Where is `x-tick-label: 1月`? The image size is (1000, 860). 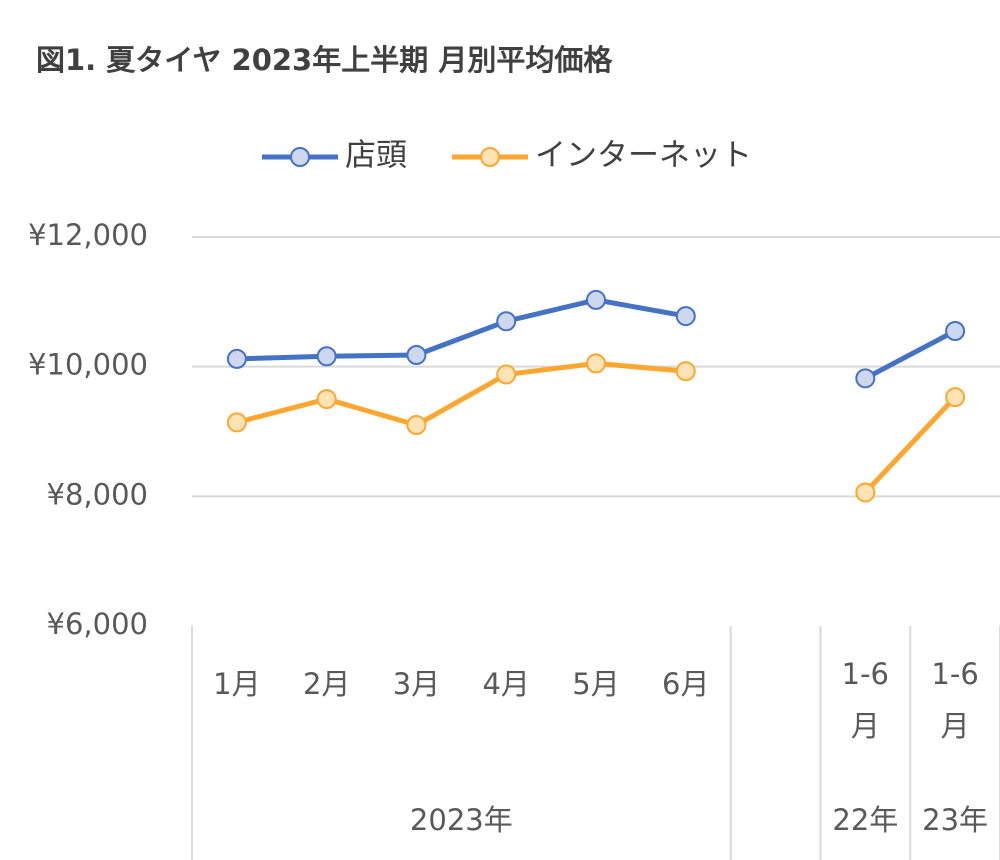
x-tick-label: 1月 is located at coordinates (236, 684).